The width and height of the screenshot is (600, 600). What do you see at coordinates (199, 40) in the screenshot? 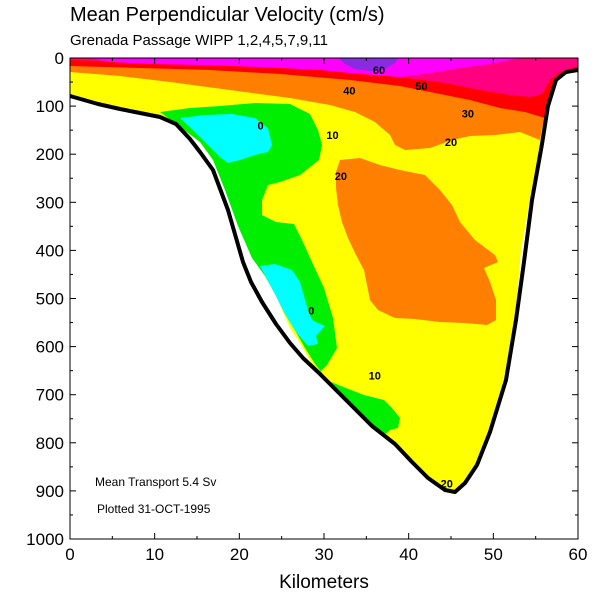
I see `chart-subtitle: Grenada Passage WIPP 1,2,4,5,7,9,11` at bounding box center [199, 40].